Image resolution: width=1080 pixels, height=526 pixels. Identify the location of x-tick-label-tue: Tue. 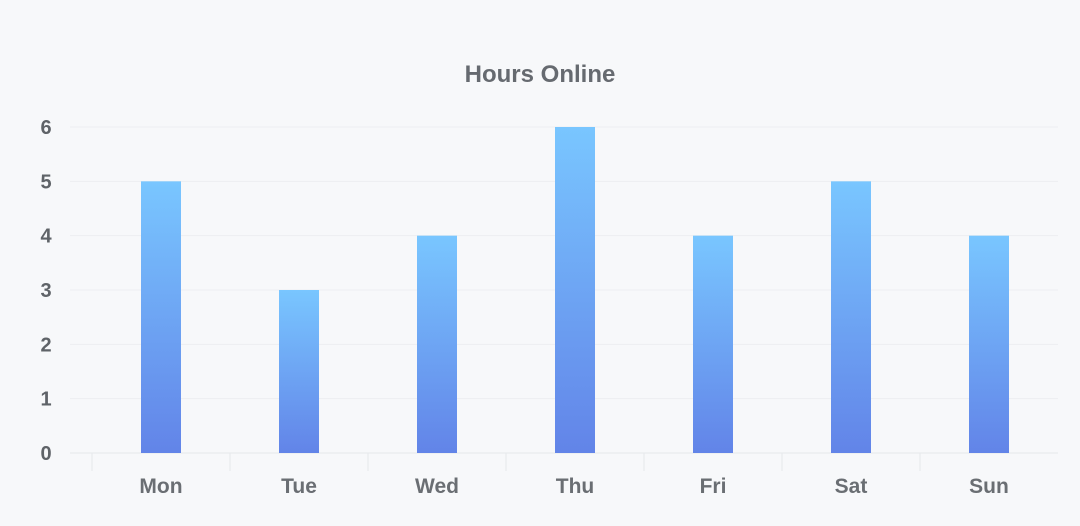
(299, 486).